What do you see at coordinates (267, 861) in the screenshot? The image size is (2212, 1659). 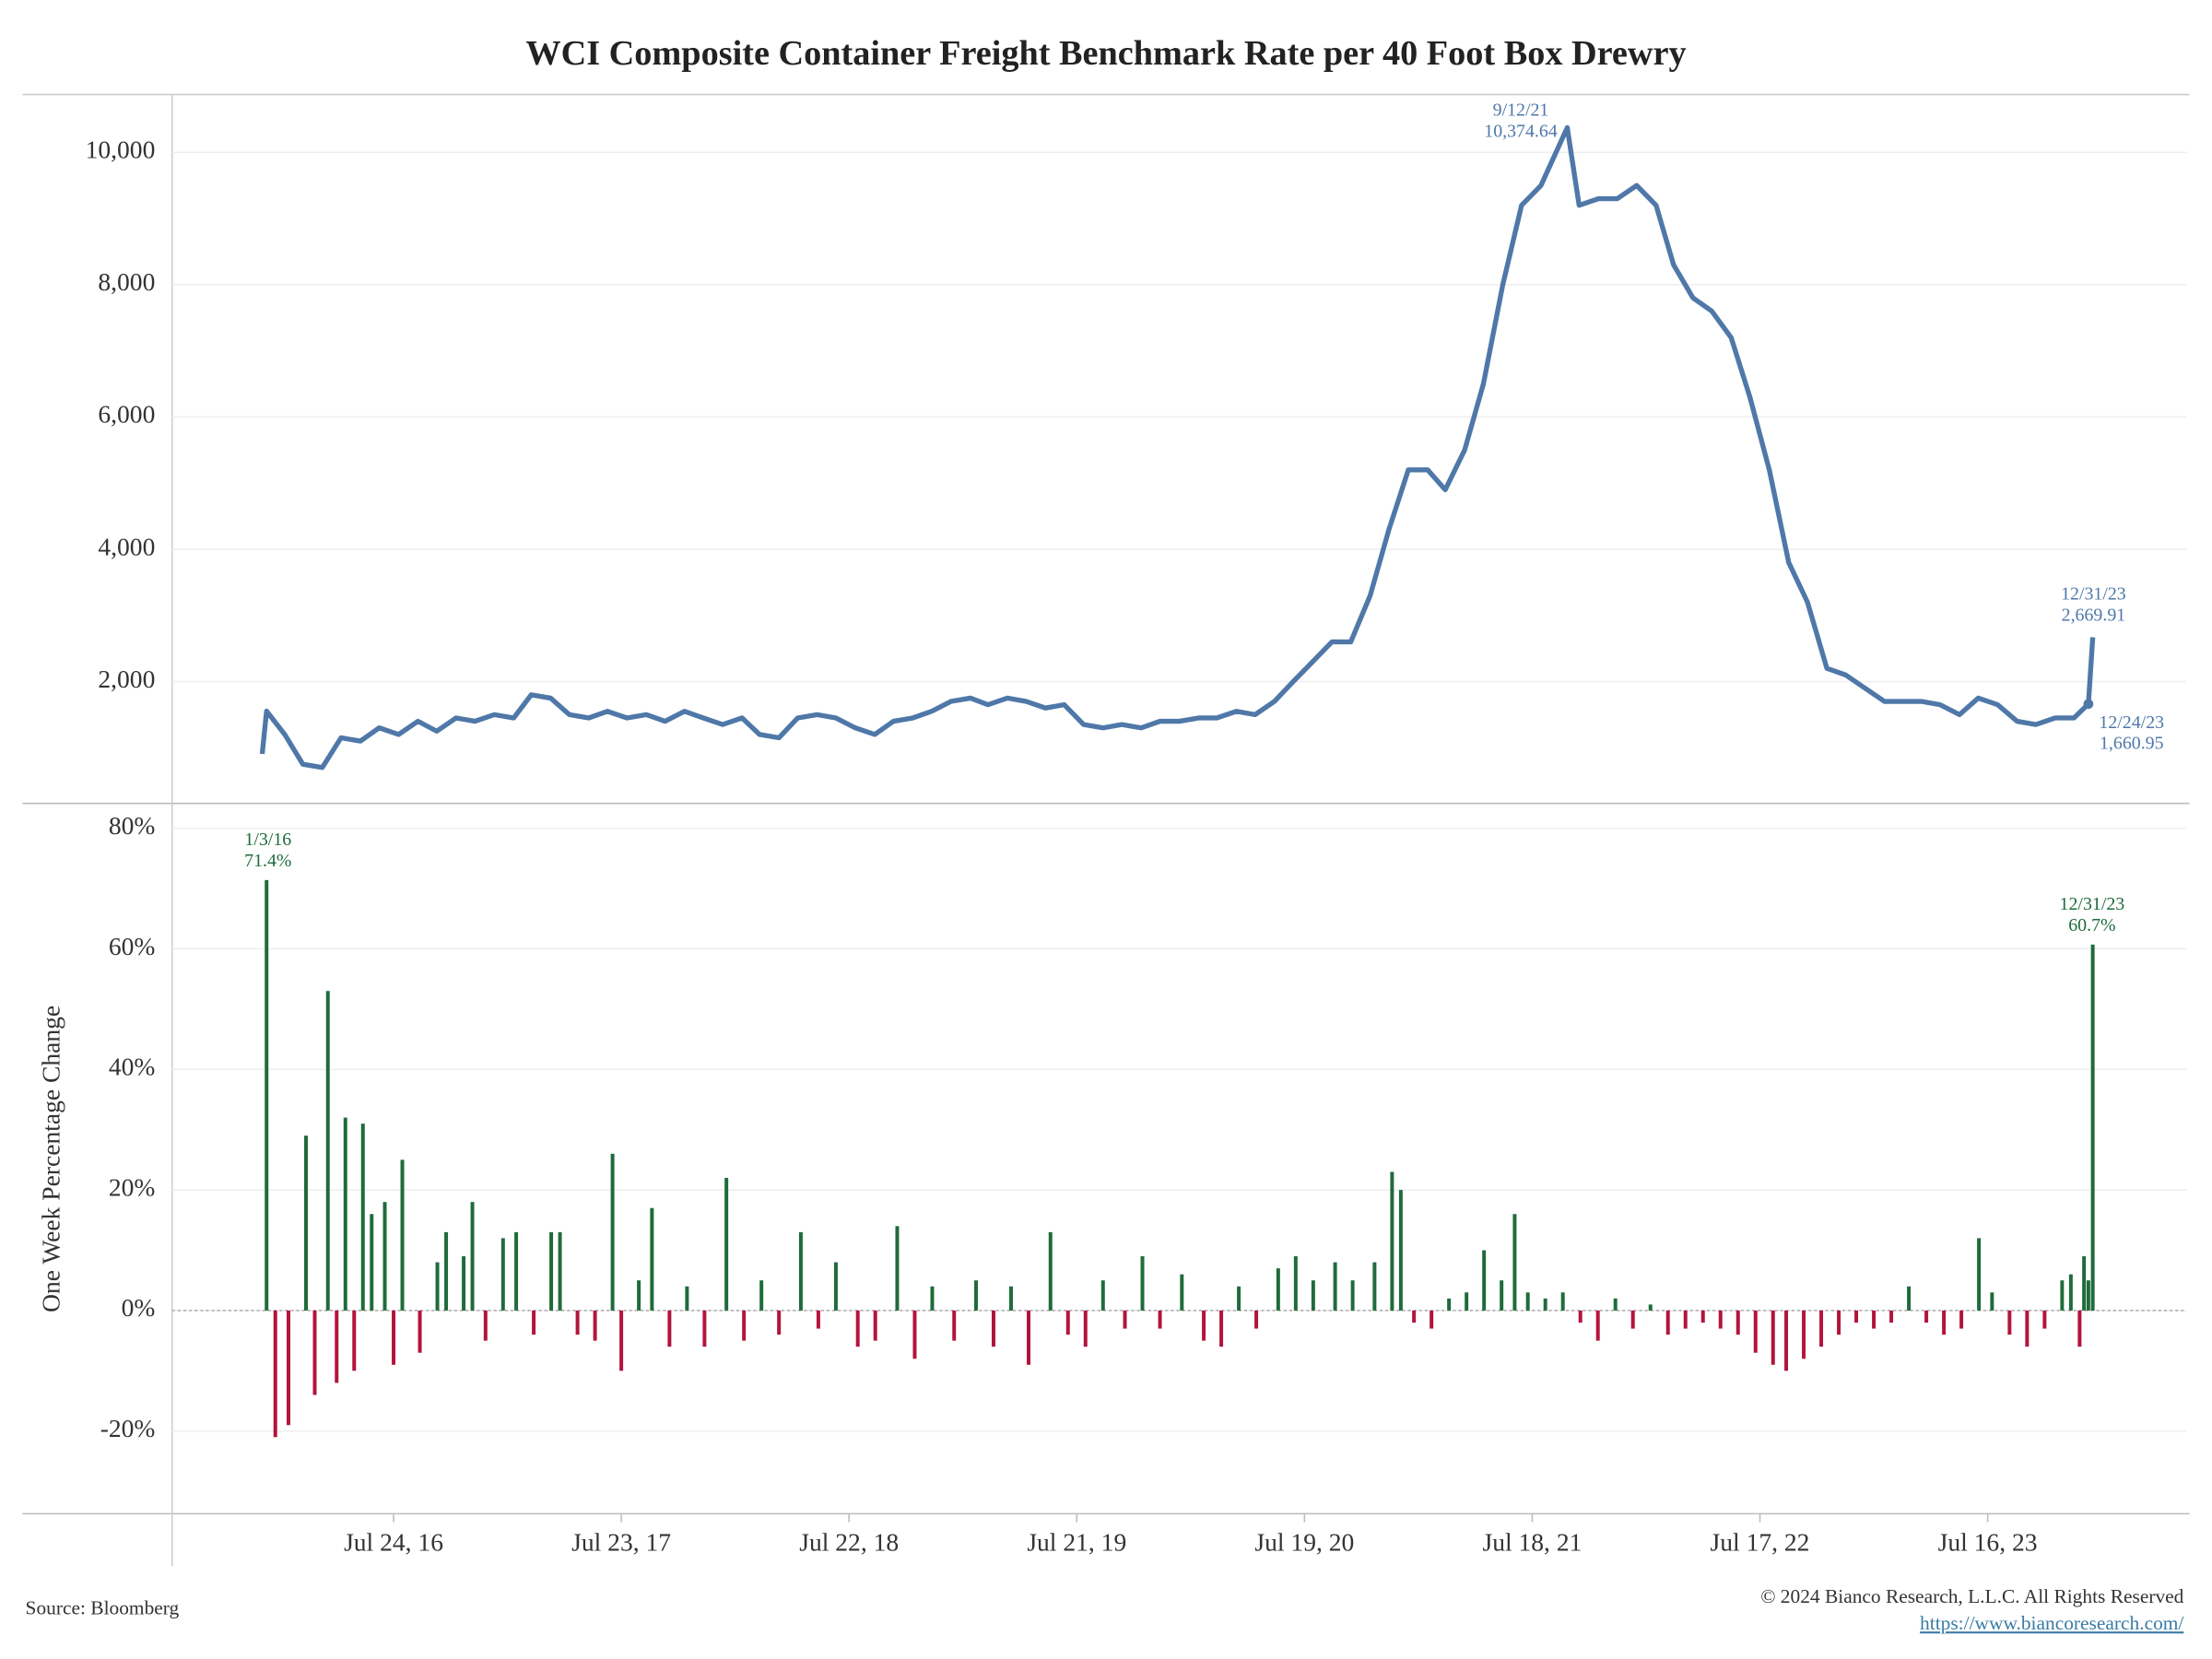 I see `annotation: 71.4%` at bounding box center [267, 861].